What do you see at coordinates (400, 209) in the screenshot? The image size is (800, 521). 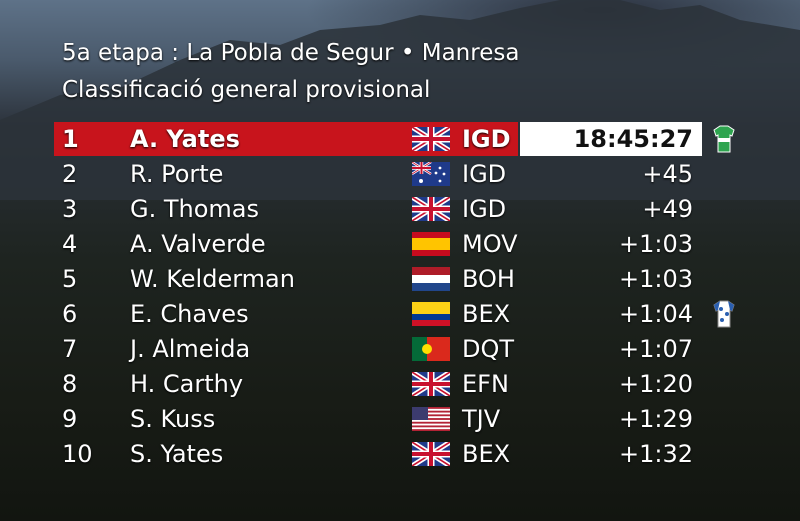 I see `standings-row: 3 G. Thomas IGD +49` at bounding box center [400, 209].